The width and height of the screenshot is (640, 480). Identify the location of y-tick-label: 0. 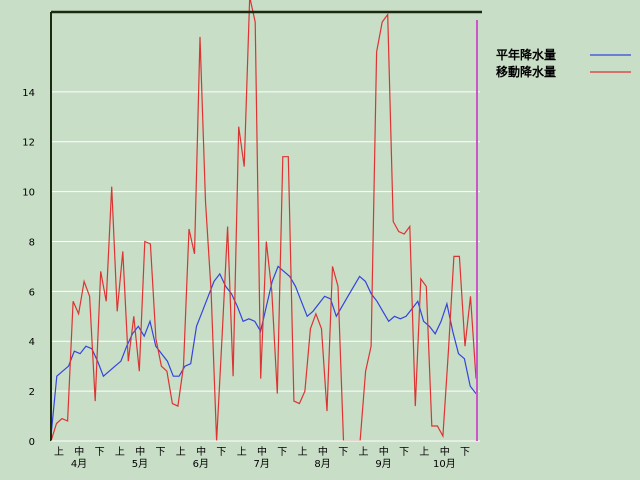
(32, 442).